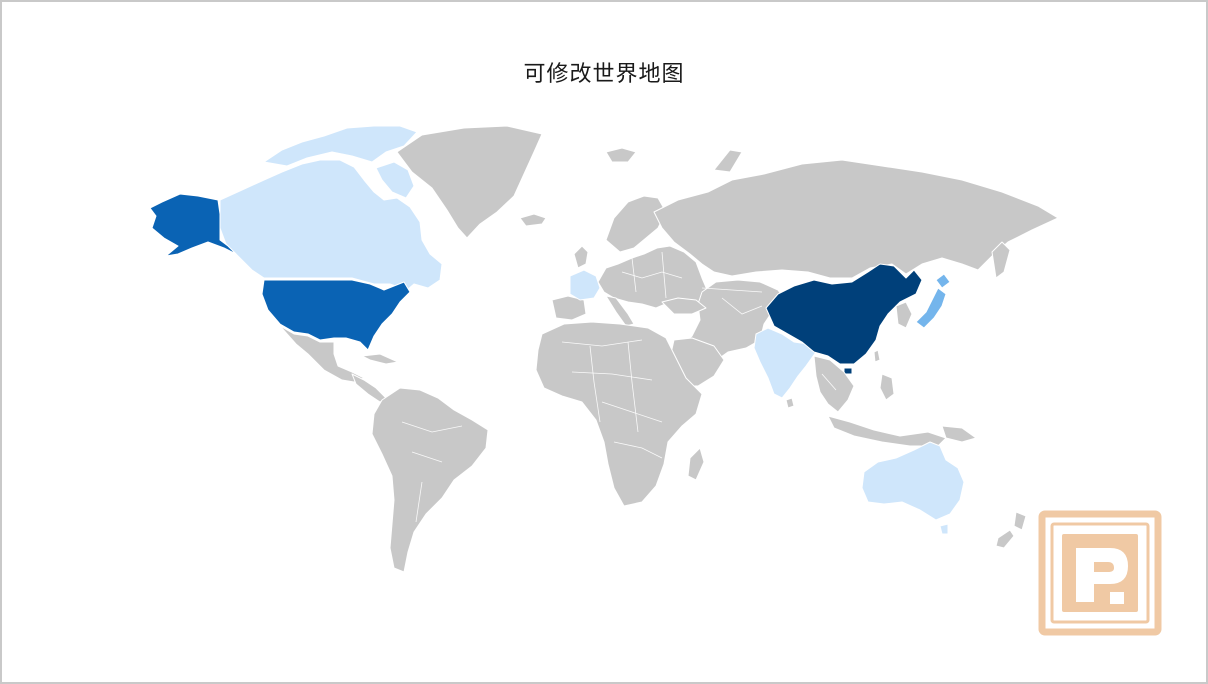  I want to click on country-france, so click(585, 285).